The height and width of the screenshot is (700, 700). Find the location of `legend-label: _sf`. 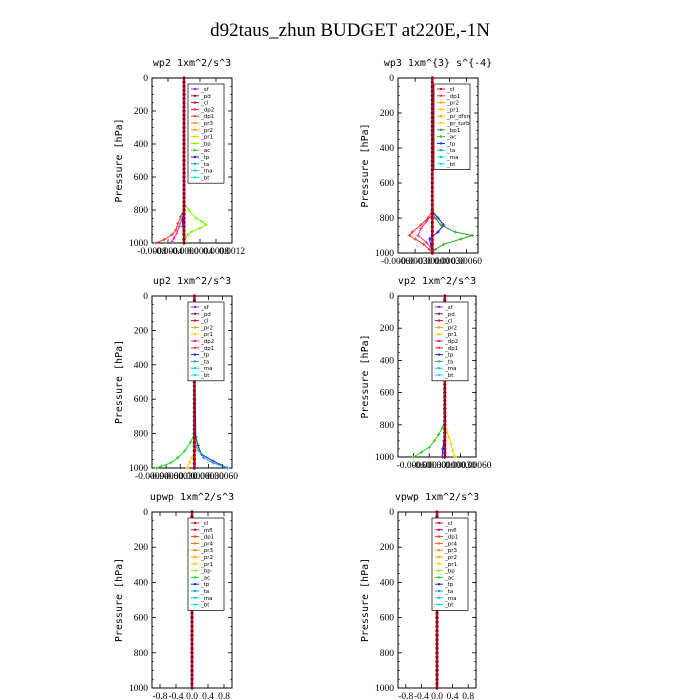

legend-label: _sf is located at coordinates (449, 308).